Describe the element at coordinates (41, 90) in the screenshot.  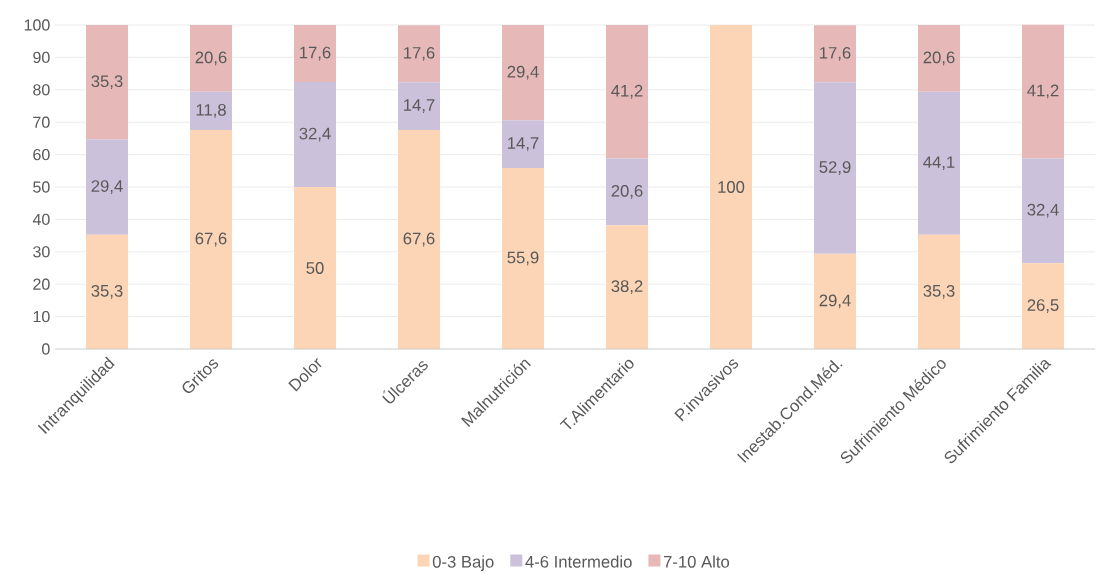
I see `y-tick-label: 80` at that location.